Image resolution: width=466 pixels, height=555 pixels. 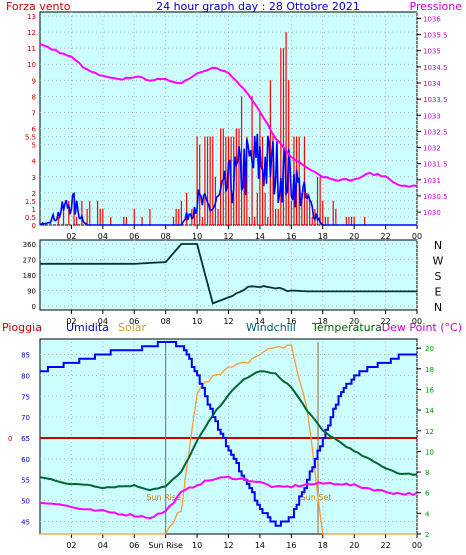 What do you see at coordinates (25, 356) in the screenshot?
I see `humidity-tick-label-8: 85` at bounding box center [25, 356].